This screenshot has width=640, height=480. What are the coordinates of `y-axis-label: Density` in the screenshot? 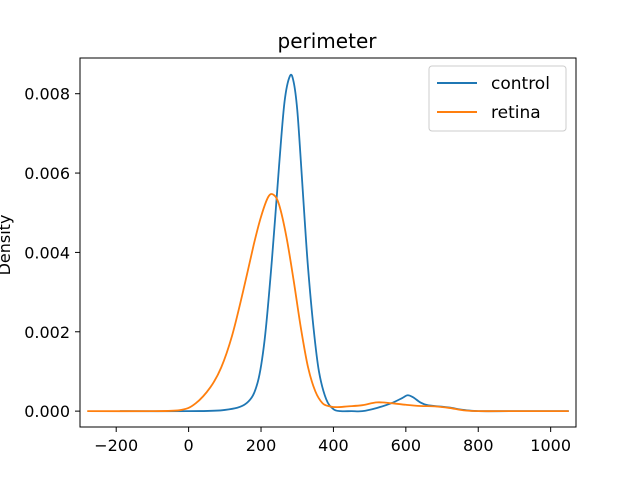 It's located at (7, 245).